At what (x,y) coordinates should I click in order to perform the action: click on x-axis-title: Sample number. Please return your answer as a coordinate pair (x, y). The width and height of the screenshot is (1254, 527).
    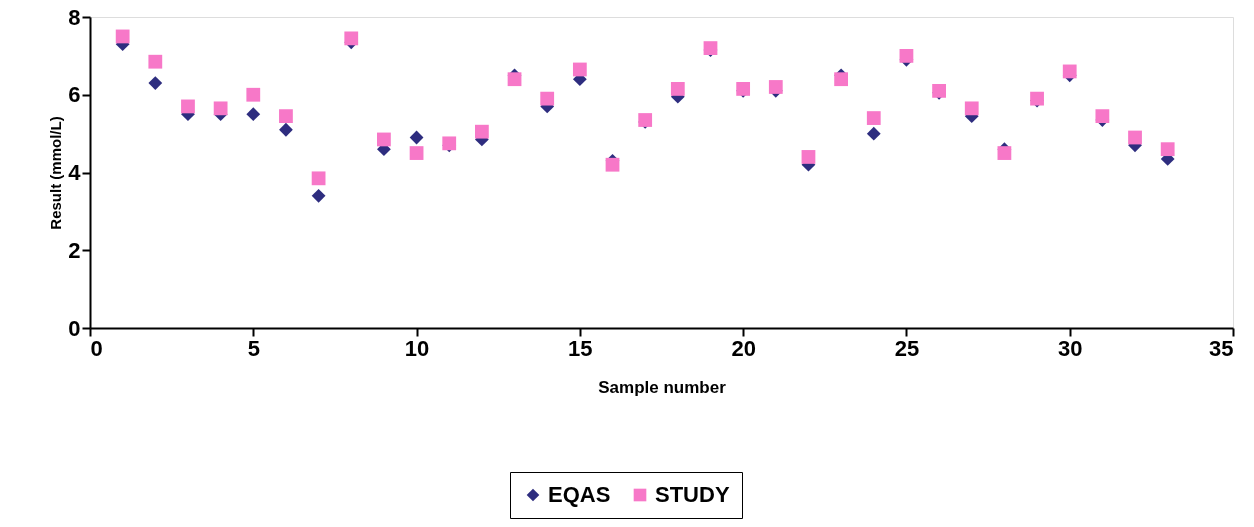
    Looking at the image, I should click on (662, 387).